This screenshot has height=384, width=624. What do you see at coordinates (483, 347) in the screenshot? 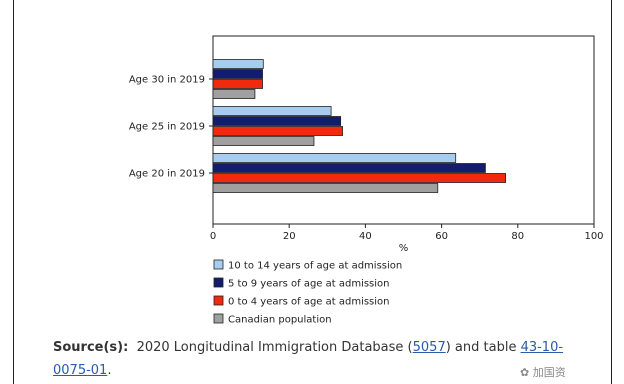
I see `source-text-mid: ) and table` at bounding box center [483, 347].